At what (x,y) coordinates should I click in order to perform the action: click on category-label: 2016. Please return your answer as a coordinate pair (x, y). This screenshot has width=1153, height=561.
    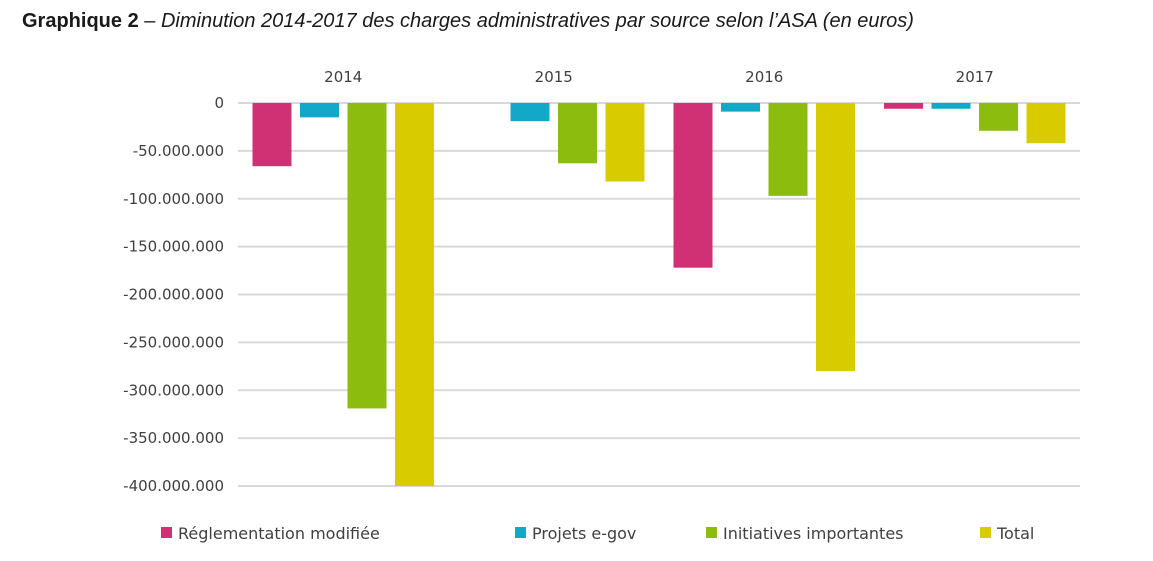
    Looking at the image, I should click on (764, 77).